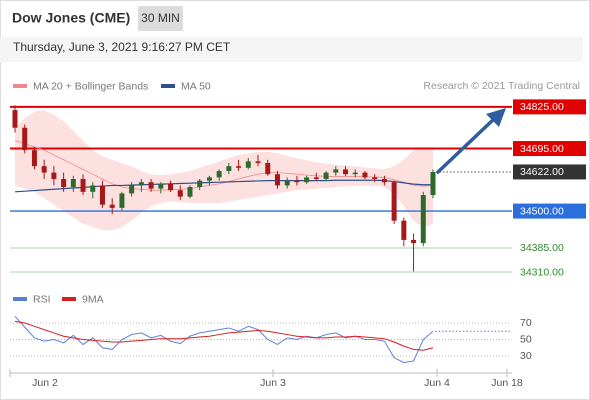 The image size is (590, 400). Describe the element at coordinates (542, 272) in the screenshot. I see `price-label: 34310.00` at that location.